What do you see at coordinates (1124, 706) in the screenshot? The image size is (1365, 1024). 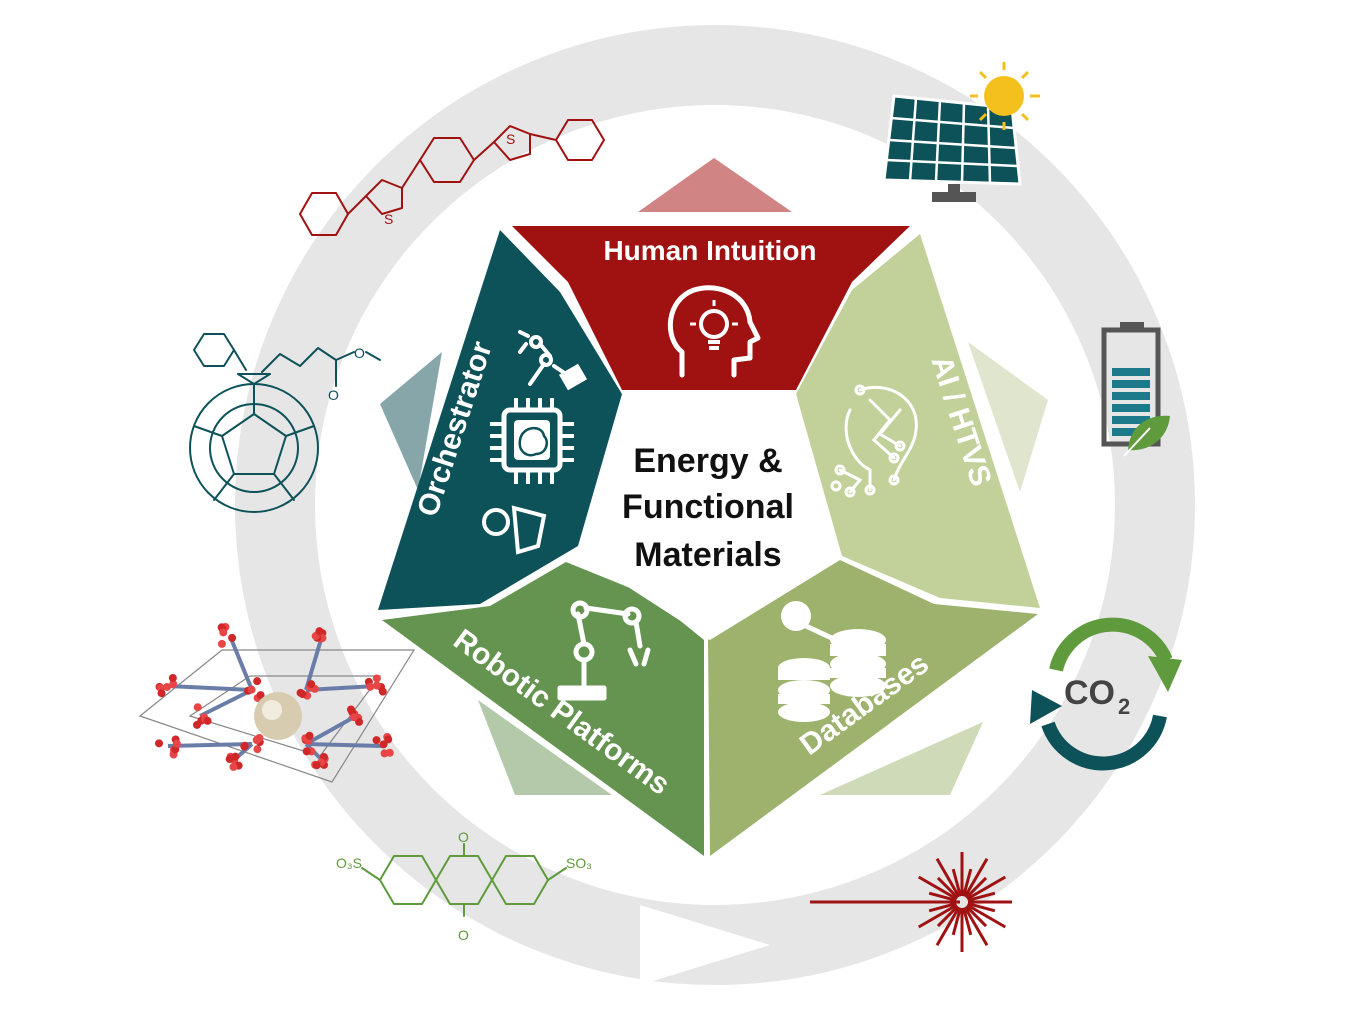 I see `co2-subscript: 2` at bounding box center [1124, 706].